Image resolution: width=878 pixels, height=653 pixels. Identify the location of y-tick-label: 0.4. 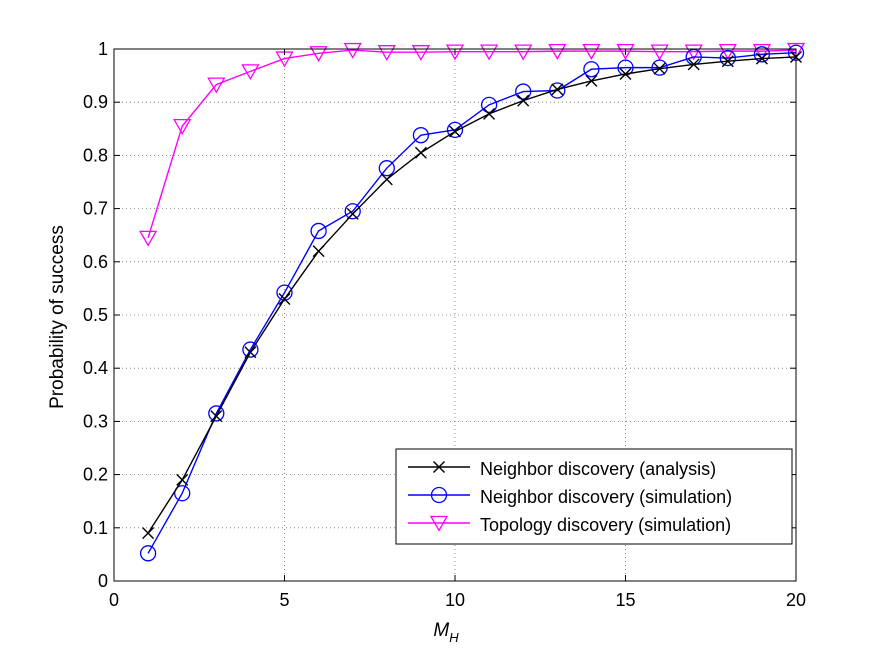
(95, 368).